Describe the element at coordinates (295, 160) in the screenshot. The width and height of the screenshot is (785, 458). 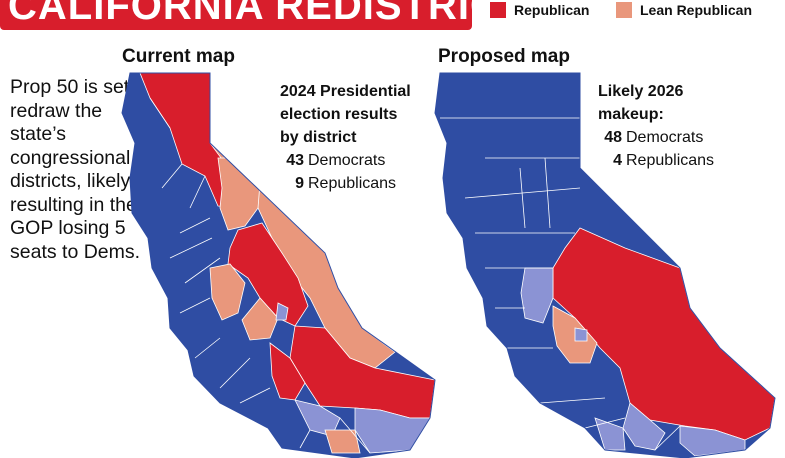
I see `current-democrats-count: 43` at that location.